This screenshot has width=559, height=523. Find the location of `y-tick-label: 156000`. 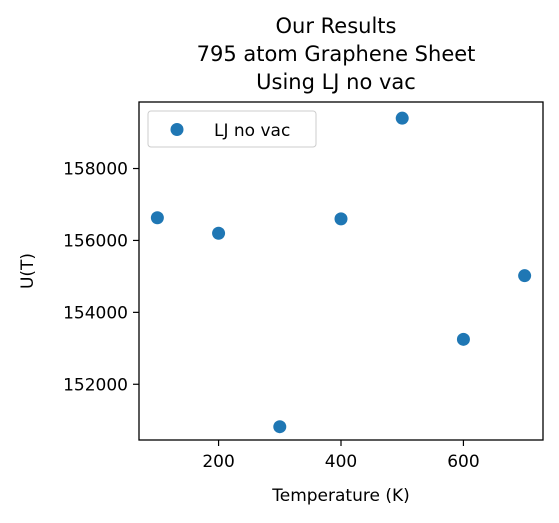

y-tick-label: 156000 is located at coordinates (95, 241).